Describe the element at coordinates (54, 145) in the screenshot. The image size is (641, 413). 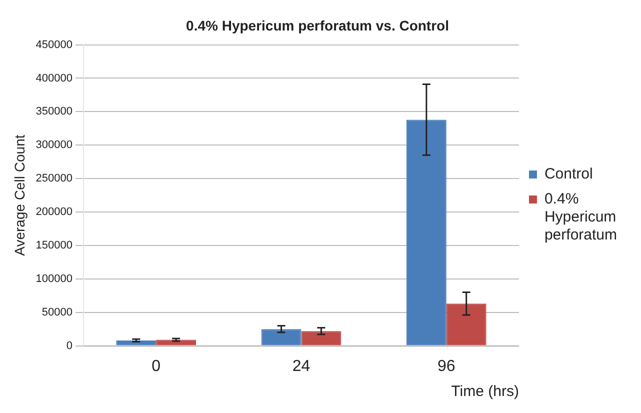
I see `y-tick-label: 300000` at that location.